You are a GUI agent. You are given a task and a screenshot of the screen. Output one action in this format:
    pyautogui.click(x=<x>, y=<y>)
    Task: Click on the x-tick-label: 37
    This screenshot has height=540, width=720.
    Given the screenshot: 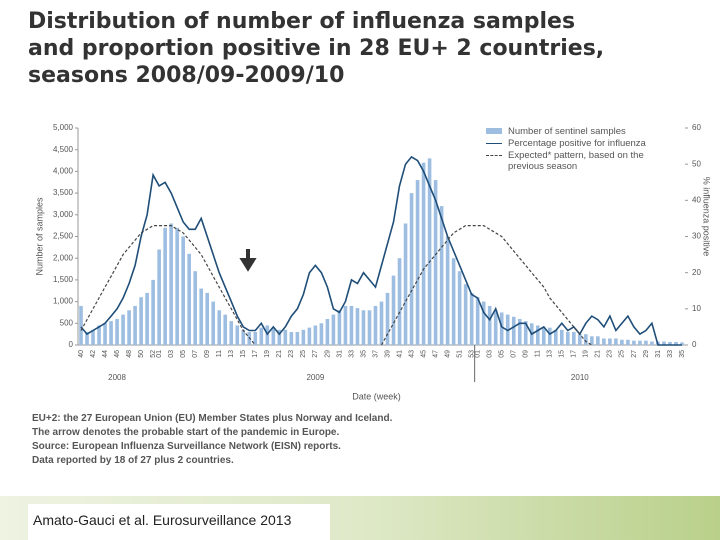 What is the action you would take?
    pyautogui.click(x=375, y=354)
    